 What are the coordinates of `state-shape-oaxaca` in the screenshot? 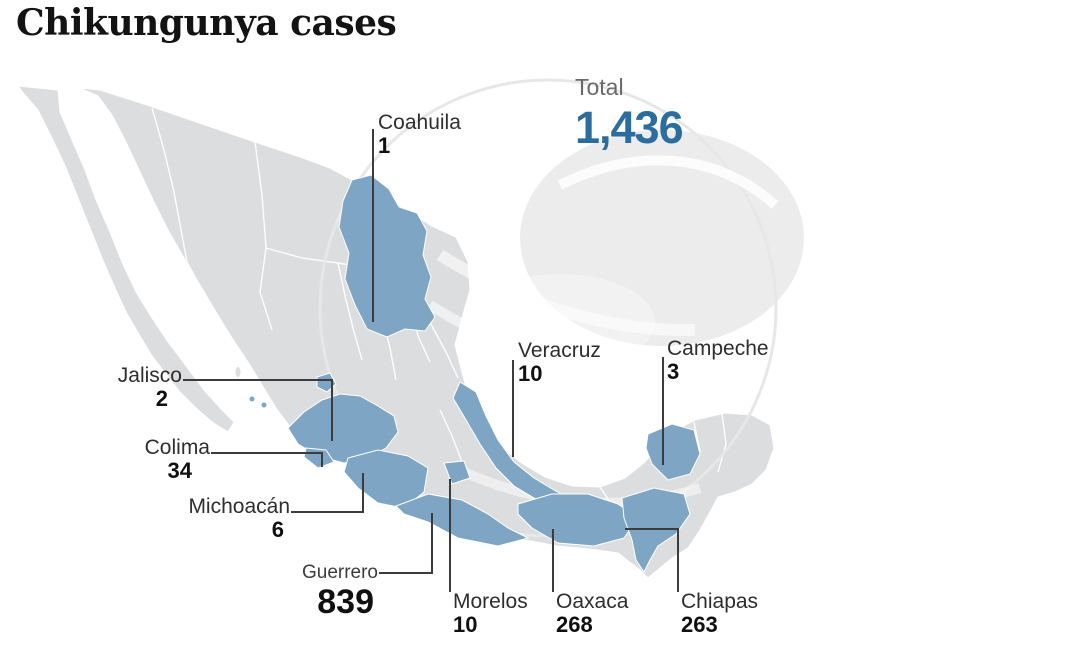 It's located at (578, 520).